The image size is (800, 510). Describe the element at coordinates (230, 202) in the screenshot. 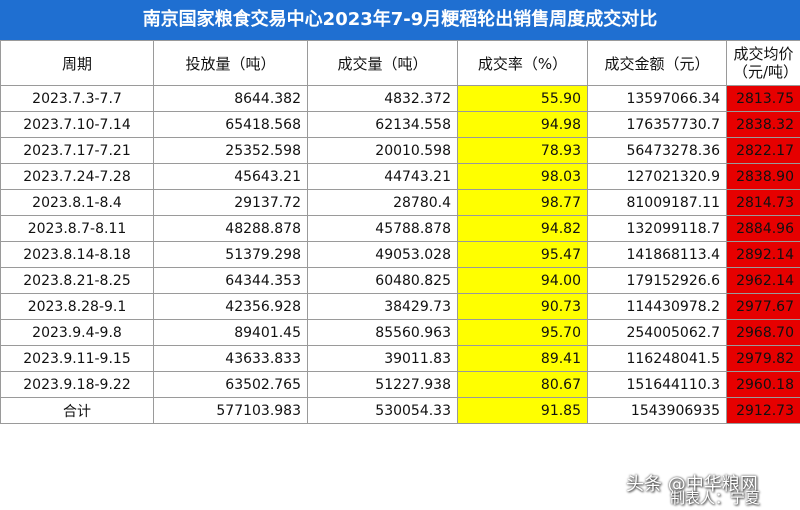

I see `cell-supply: 29137.72` at that location.